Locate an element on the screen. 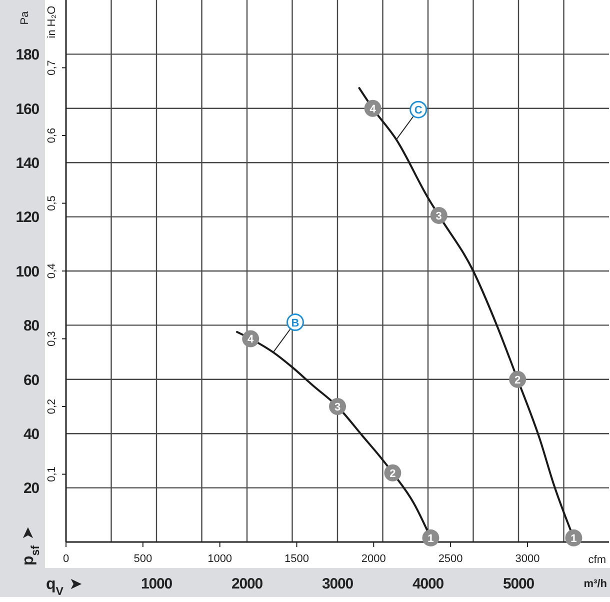  x2-tick-label: 3000 is located at coordinates (527, 558).